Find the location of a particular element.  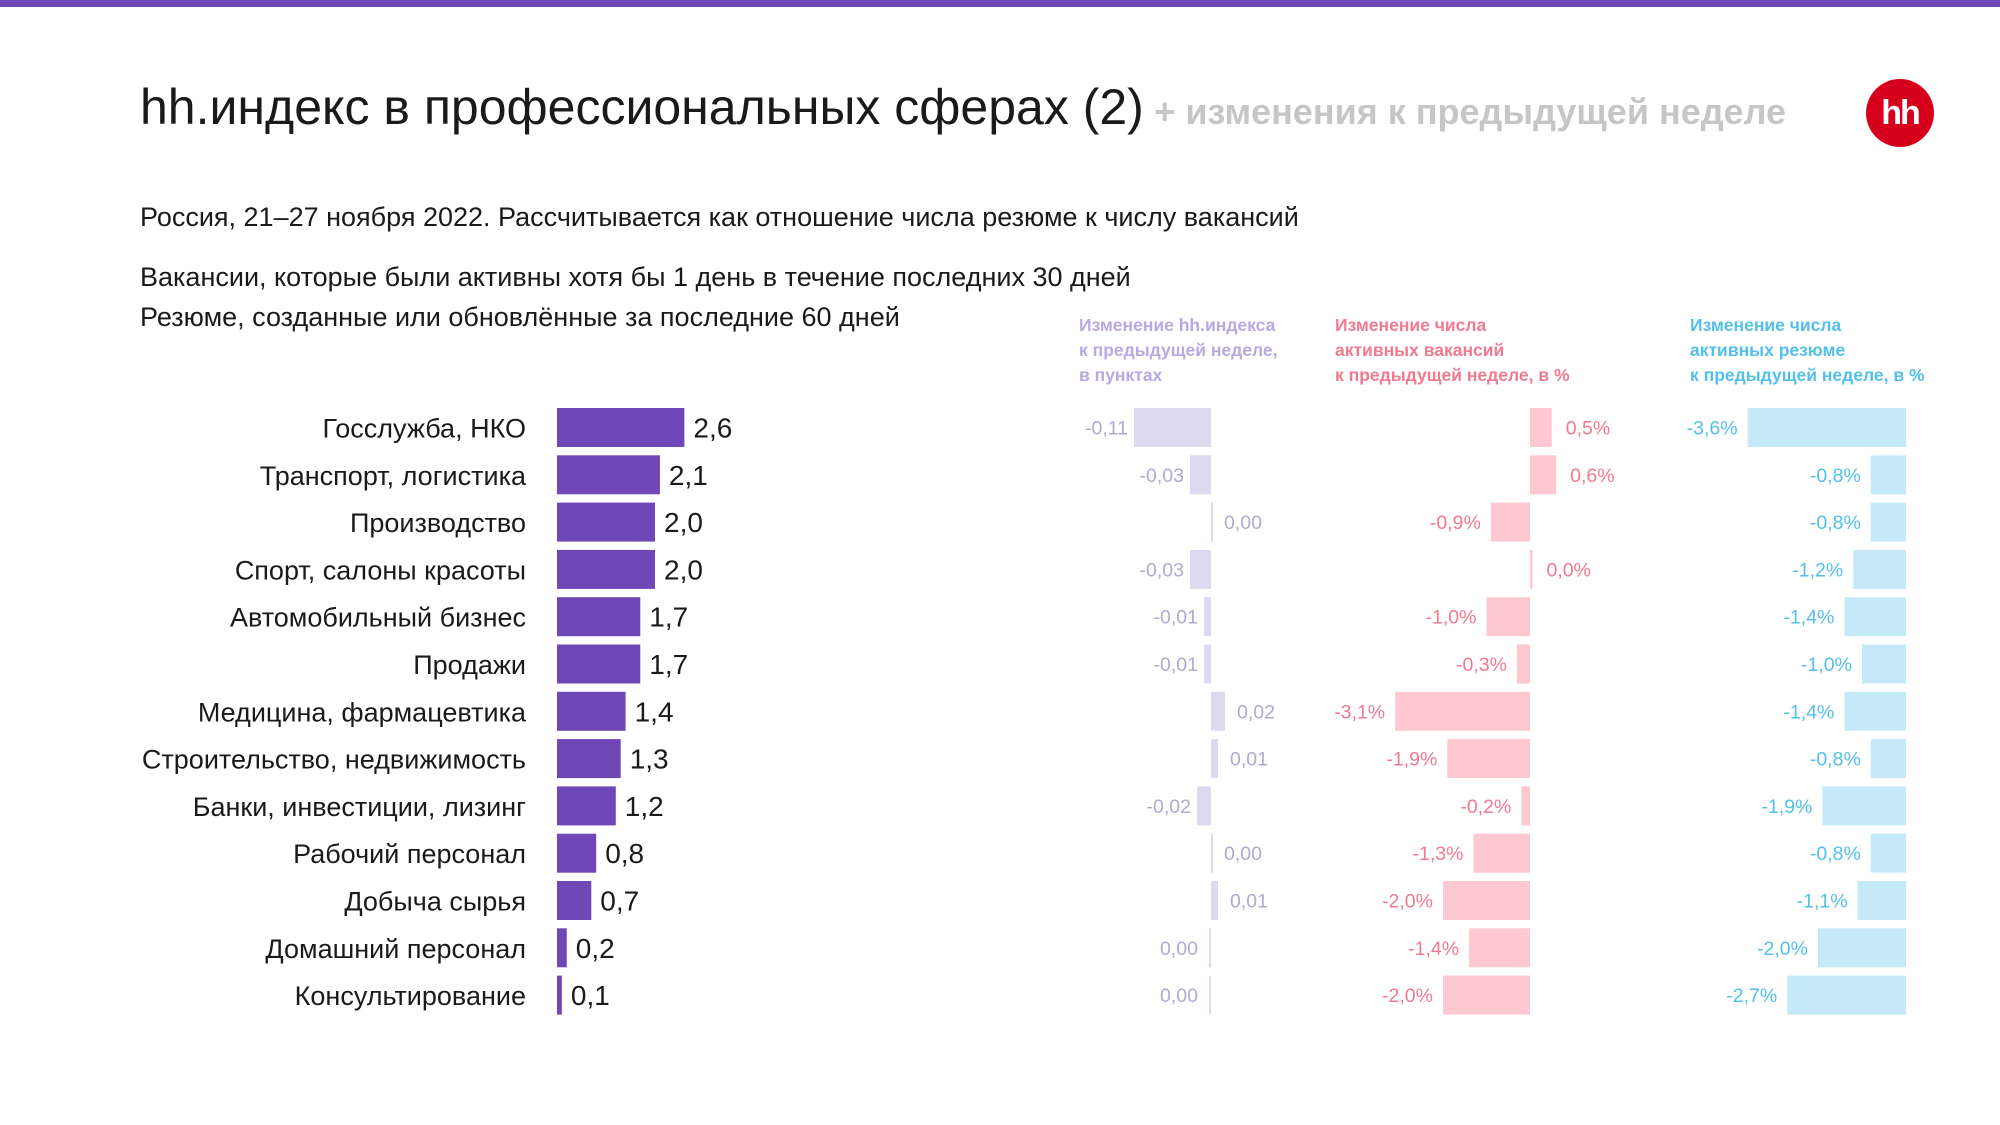

vacancies-change-label: -1,0% is located at coordinates (1451, 618).